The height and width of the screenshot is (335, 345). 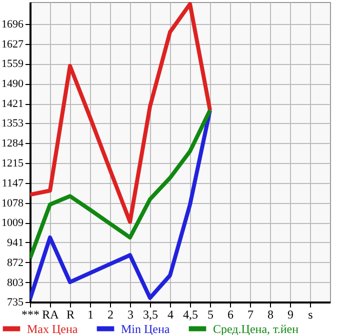 What do you see at coordinates (190, 315) in the screenshot?
I see `x-tick-label: 4,5` at bounding box center [190, 315].